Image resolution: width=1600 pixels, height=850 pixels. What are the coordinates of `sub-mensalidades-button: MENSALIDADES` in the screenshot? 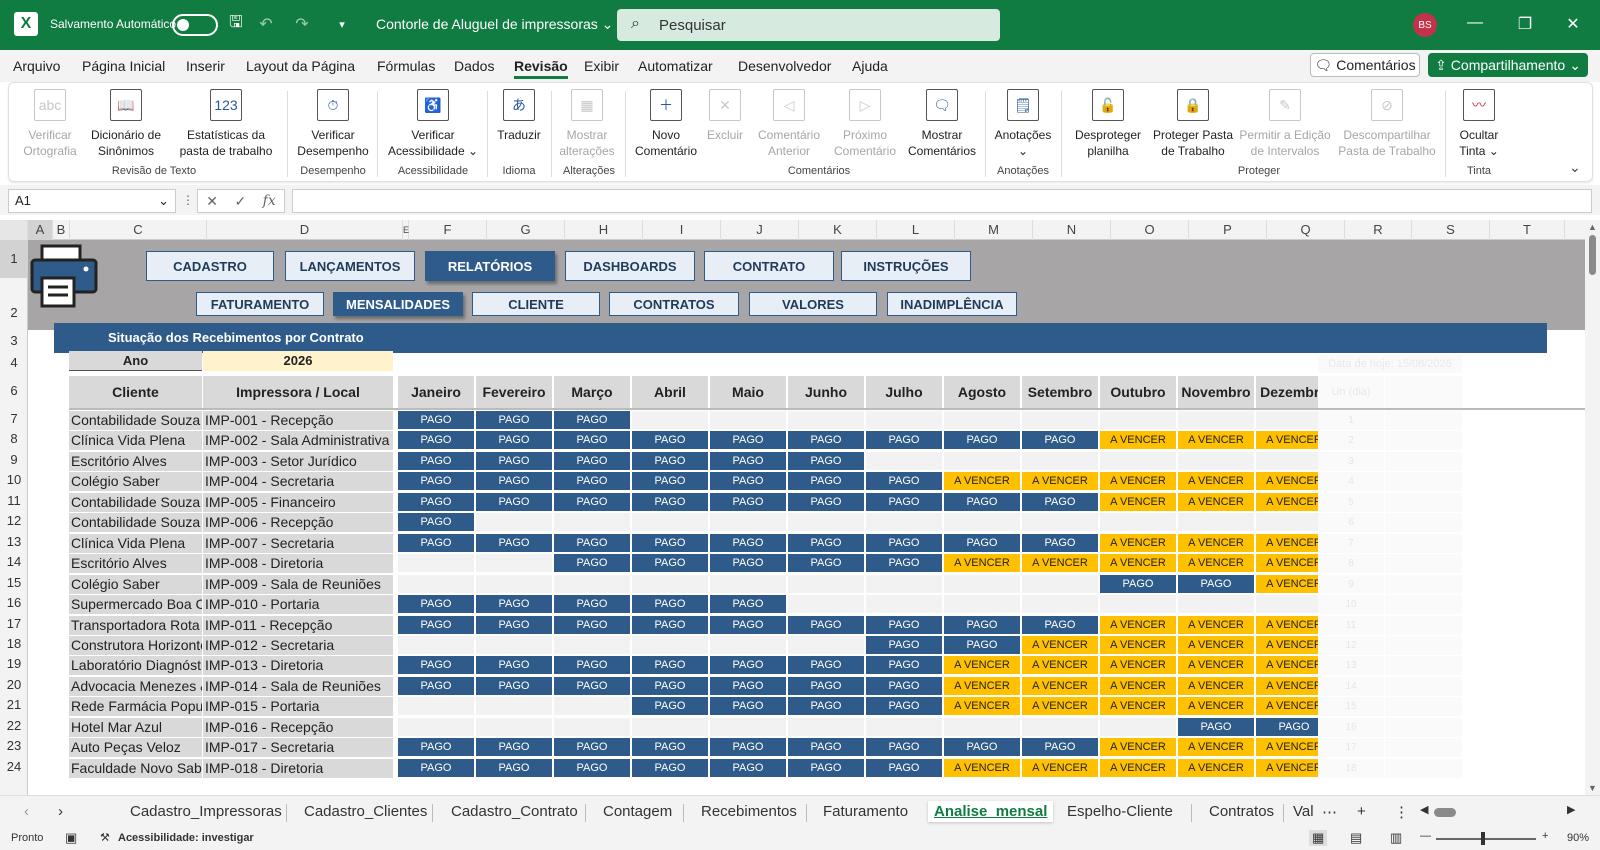 It's located at (398, 304).